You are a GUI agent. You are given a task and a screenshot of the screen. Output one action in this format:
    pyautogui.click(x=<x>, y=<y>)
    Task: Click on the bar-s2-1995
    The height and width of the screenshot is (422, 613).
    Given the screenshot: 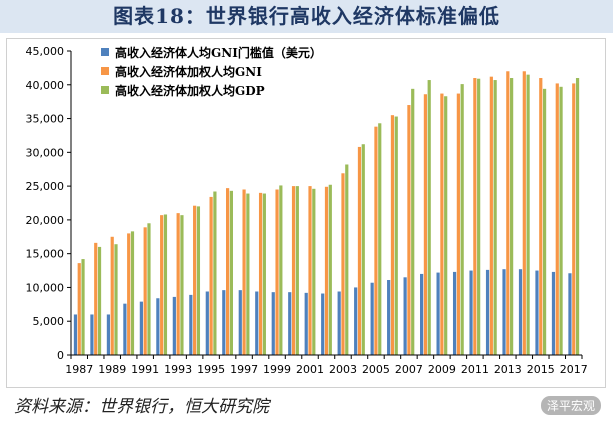 What is the action you would take?
    pyautogui.click(x=215, y=273)
    